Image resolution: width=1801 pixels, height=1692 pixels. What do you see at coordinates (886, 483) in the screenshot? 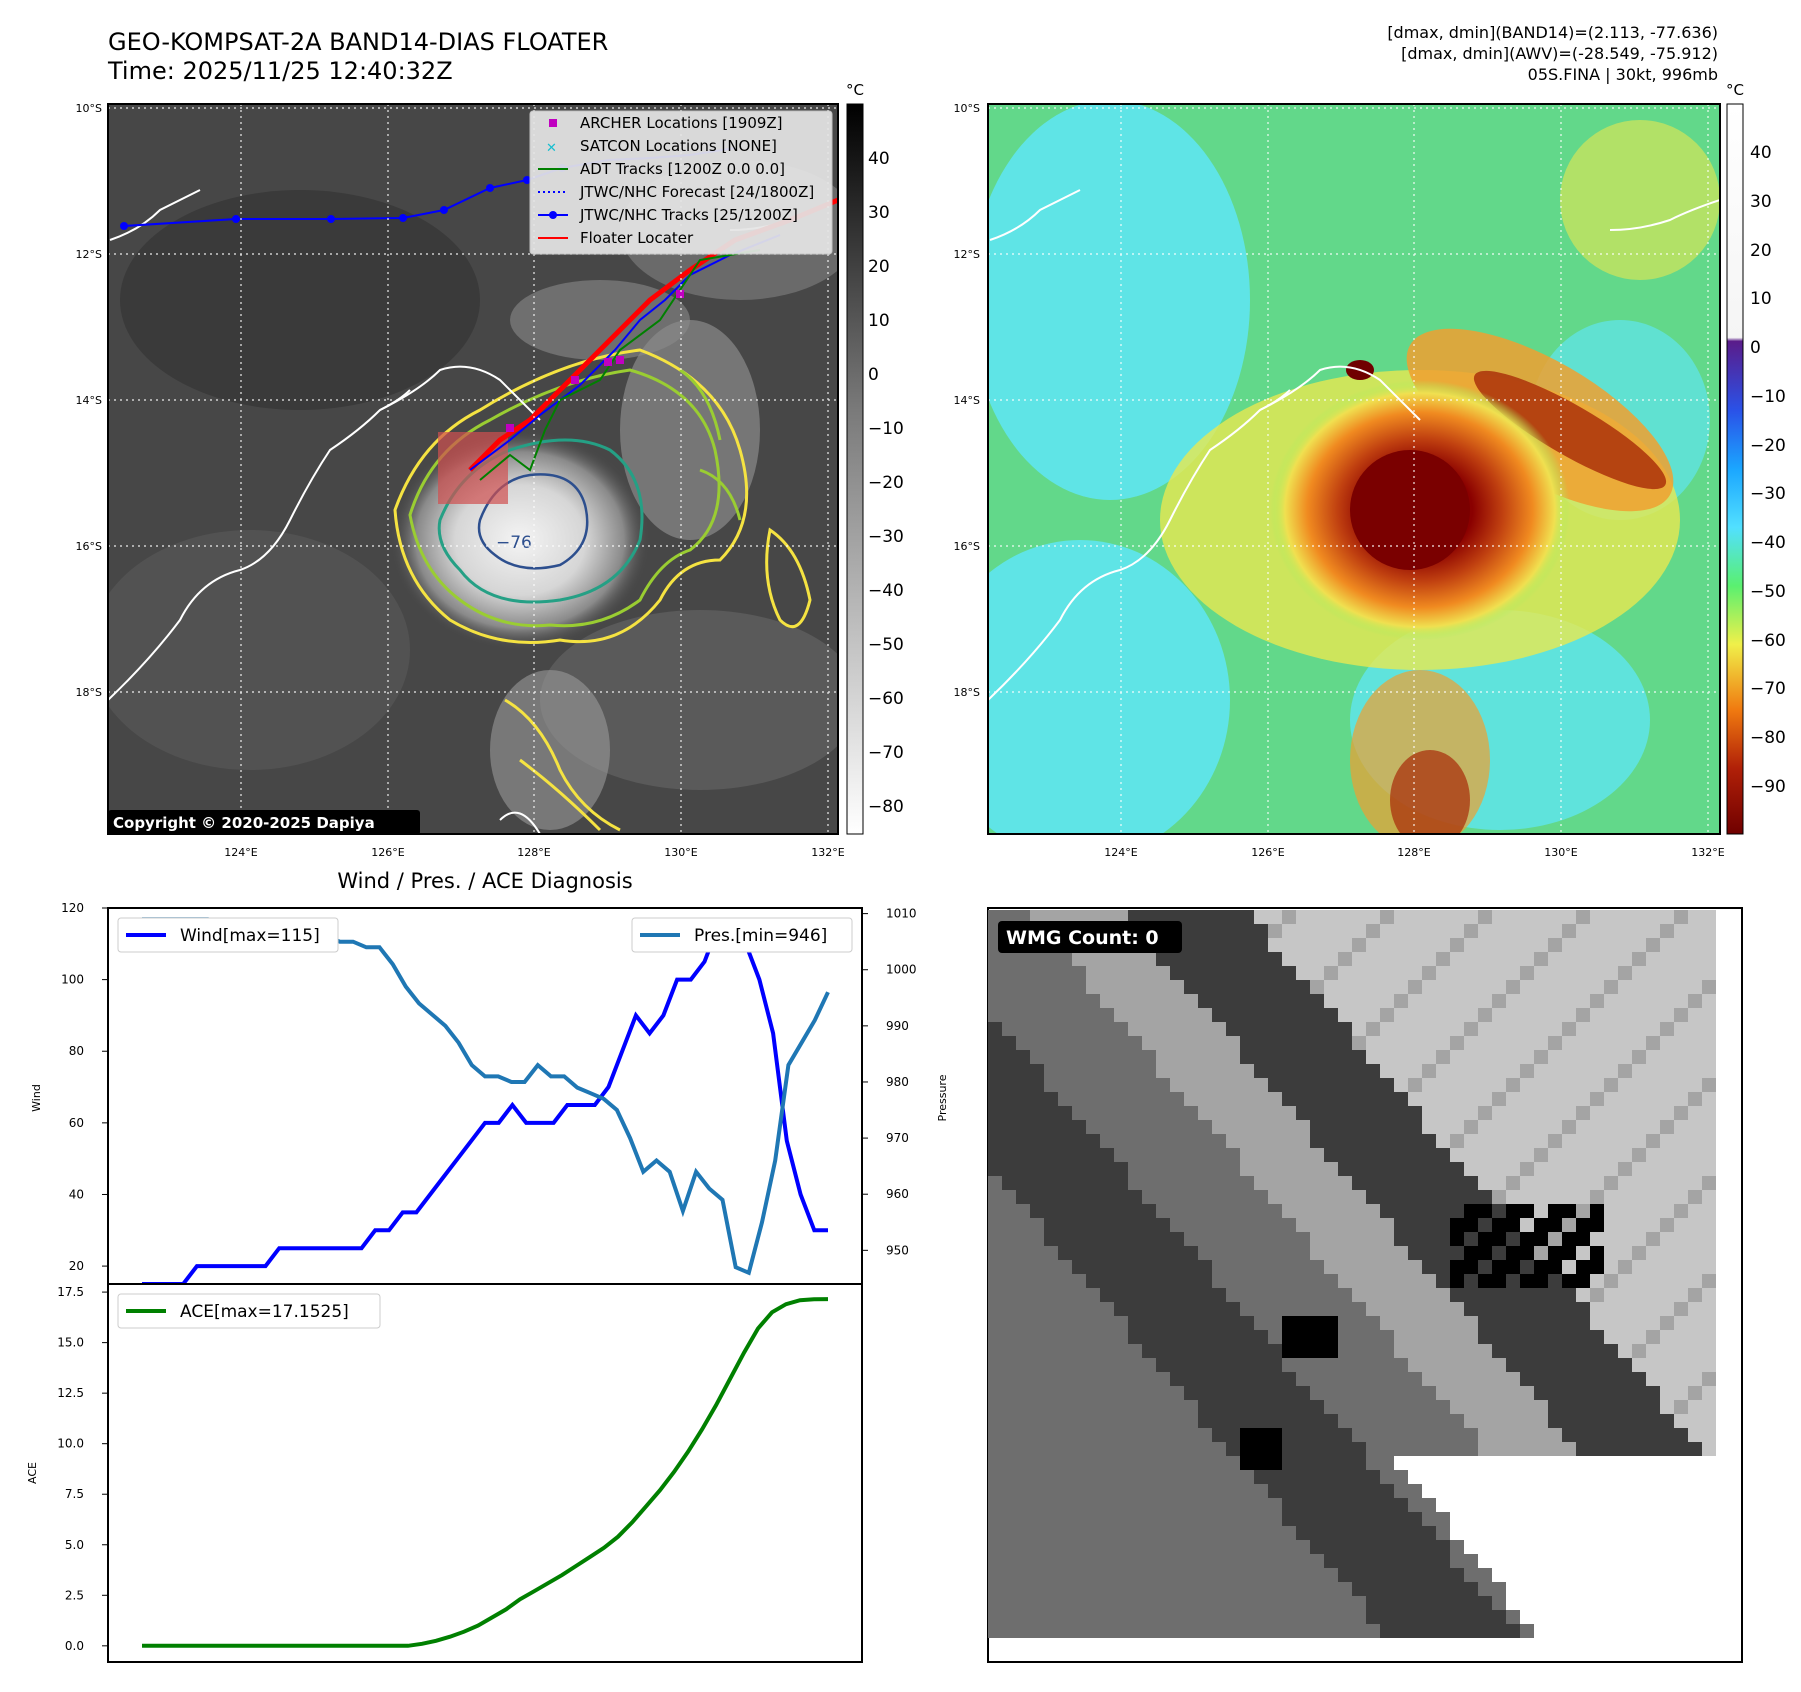
I see `left-colorbar-tick: −20` at bounding box center [886, 483].